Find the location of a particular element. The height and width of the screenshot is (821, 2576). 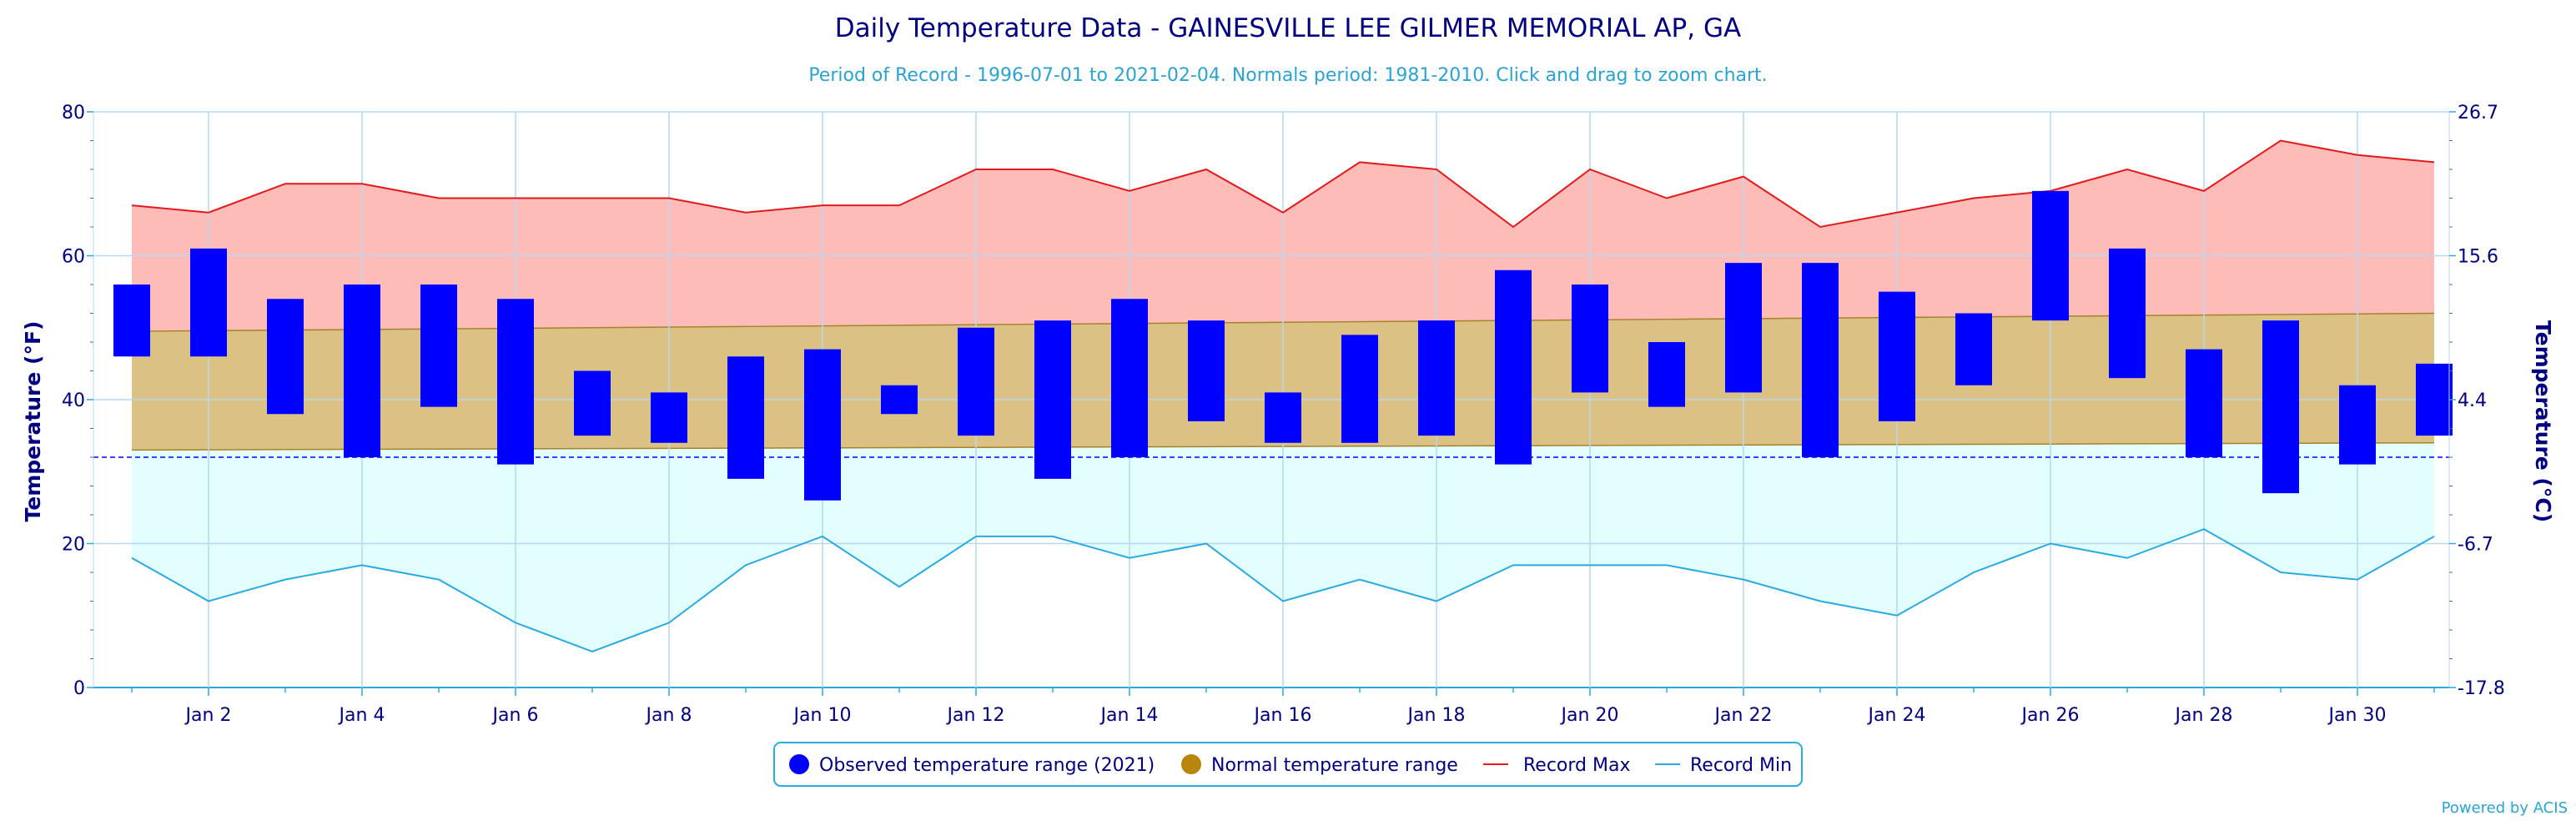

record-min-line is located at coordinates (1283, 590).